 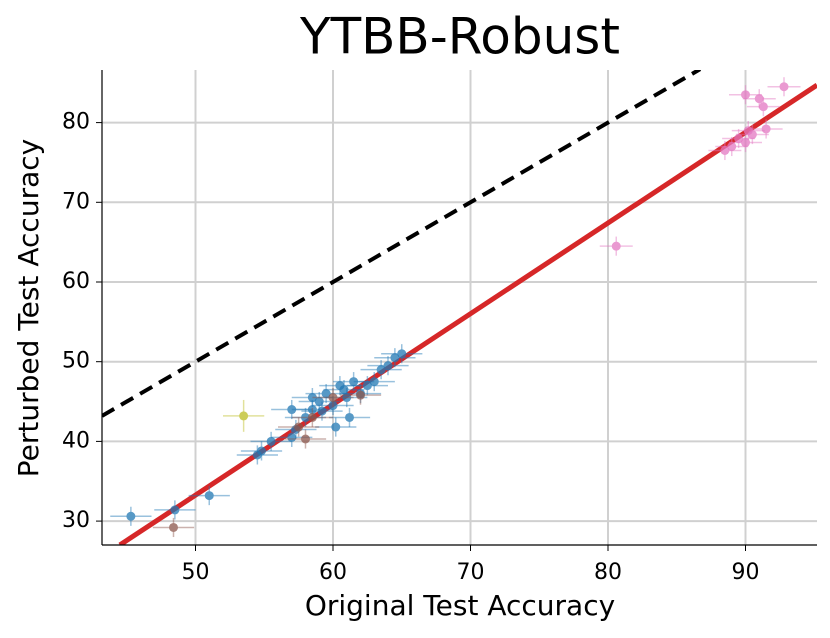 I want to click on y-tick-label: 50, so click(x=76, y=361).